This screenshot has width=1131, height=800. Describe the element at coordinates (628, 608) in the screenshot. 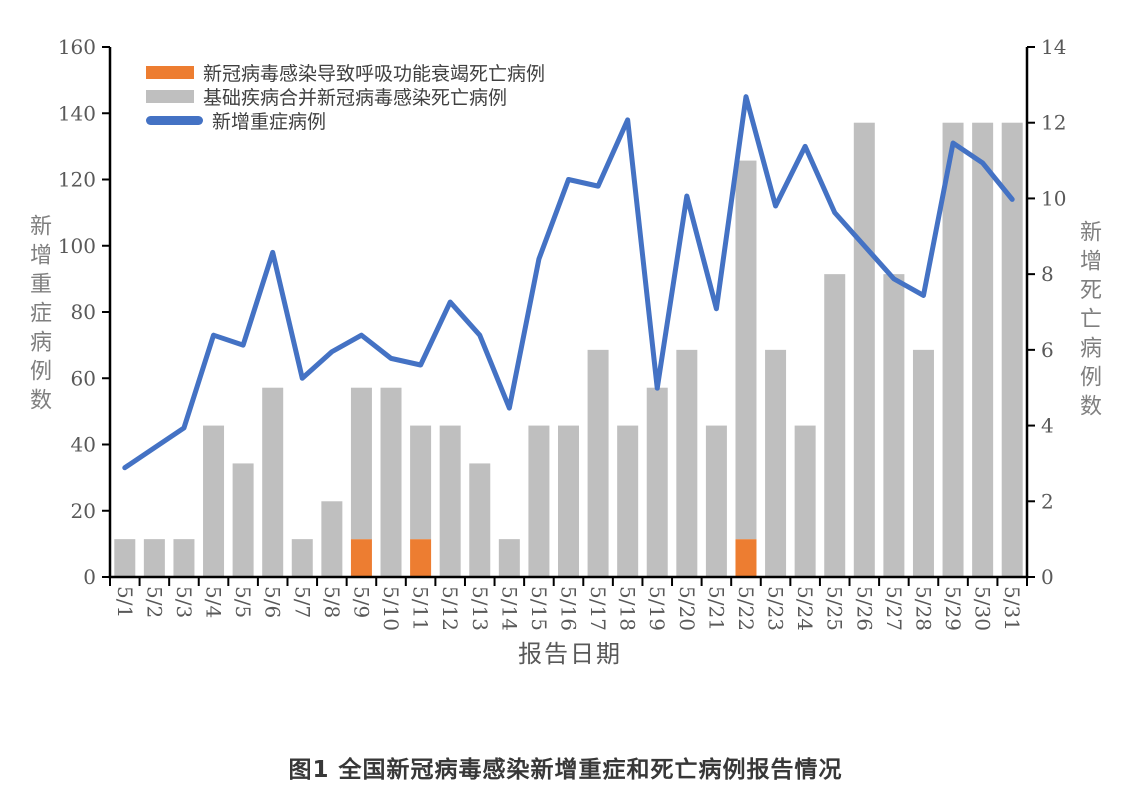

I see `x-axis-tick-label: 5/18` at that location.